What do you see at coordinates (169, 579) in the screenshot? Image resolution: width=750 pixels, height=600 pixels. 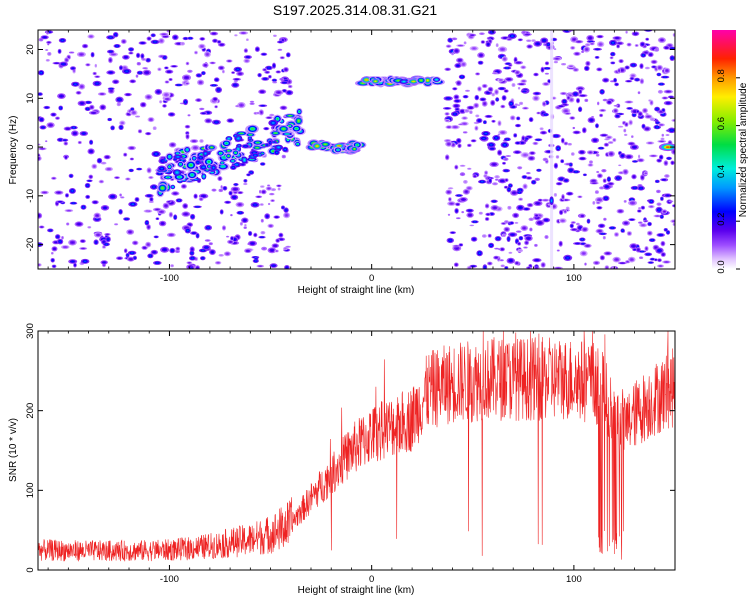 I see `snr-xtick-label: -100` at bounding box center [169, 579].